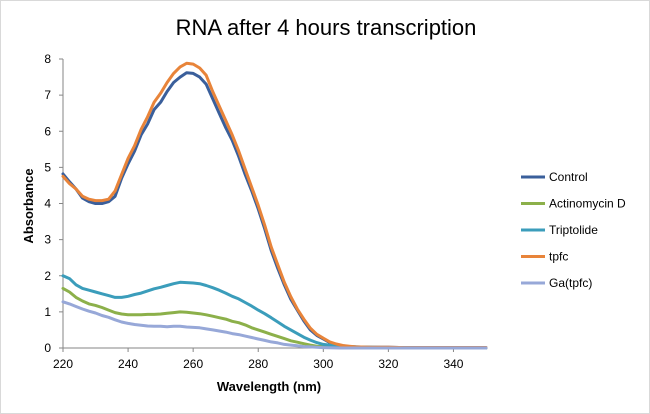 This screenshot has height=414, width=650. I want to click on x-axis-label: Wavelength (nm), so click(269, 386).